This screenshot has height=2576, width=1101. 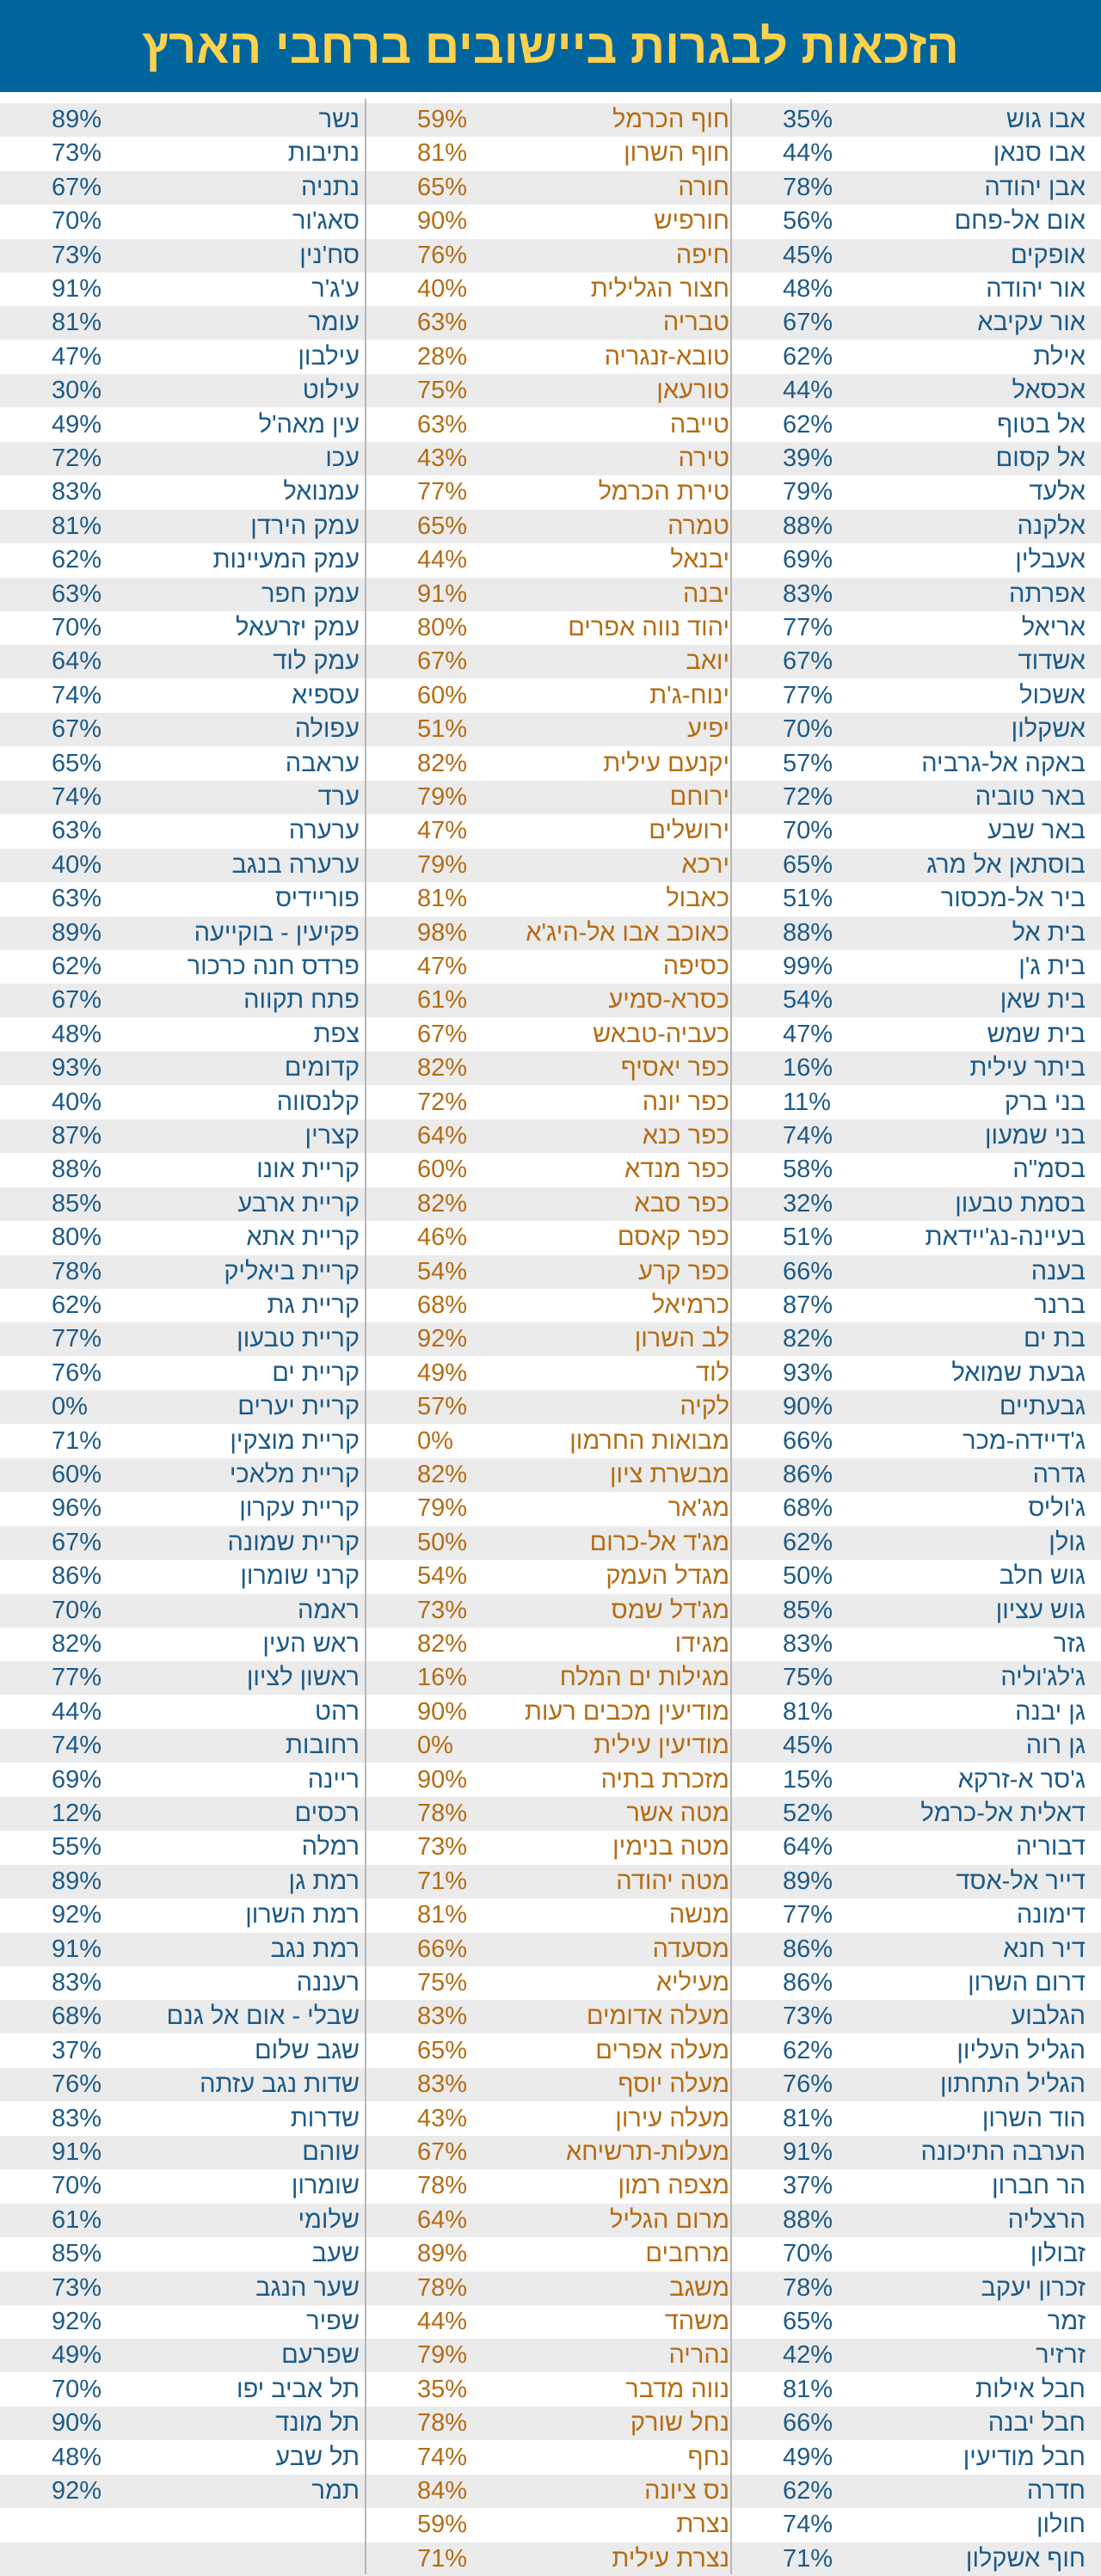 I want to click on locality-name: כעביה-טבאש, so click(x=661, y=1034).